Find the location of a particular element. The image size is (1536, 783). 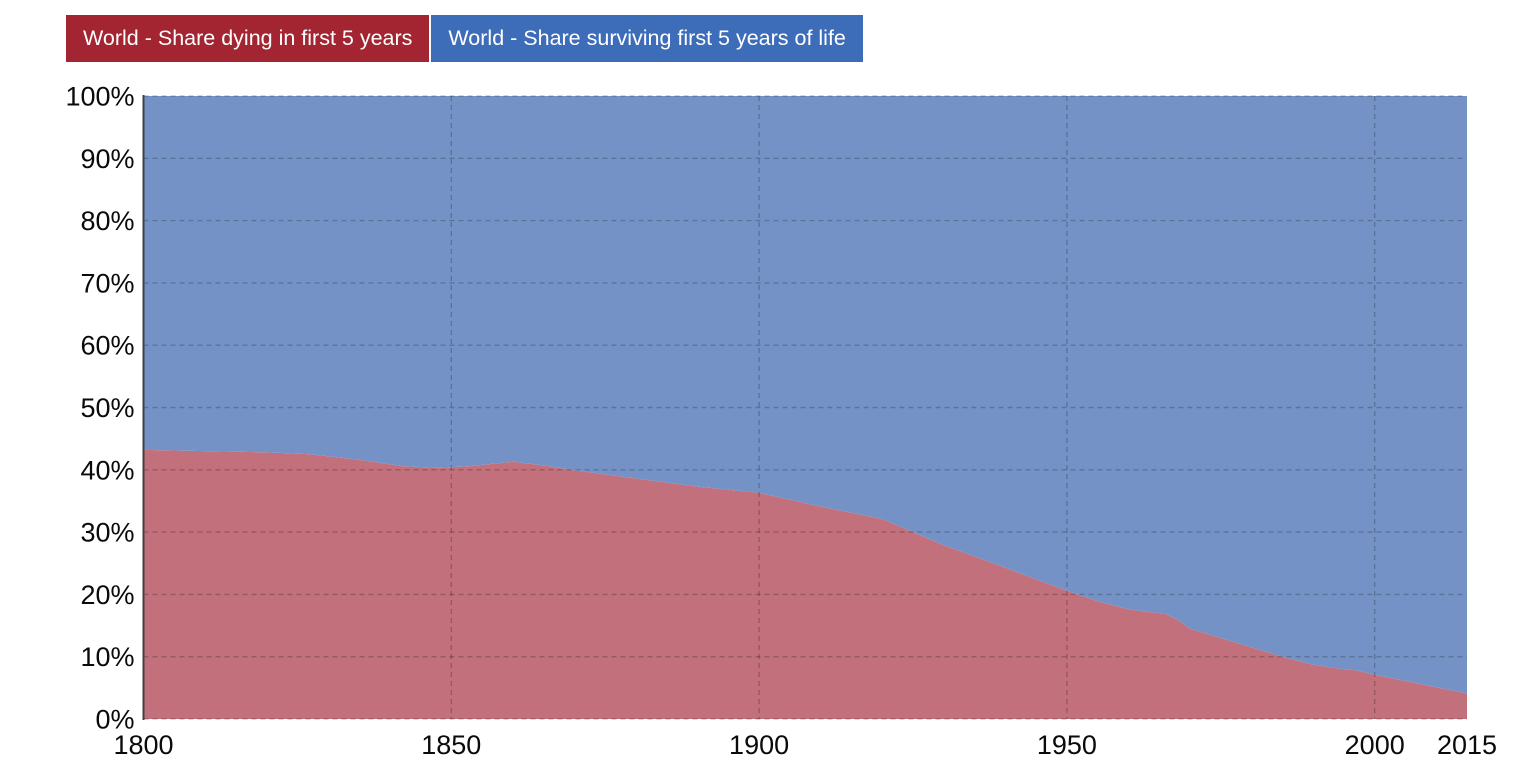

x-tick-label: 1800 is located at coordinates (143, 745).